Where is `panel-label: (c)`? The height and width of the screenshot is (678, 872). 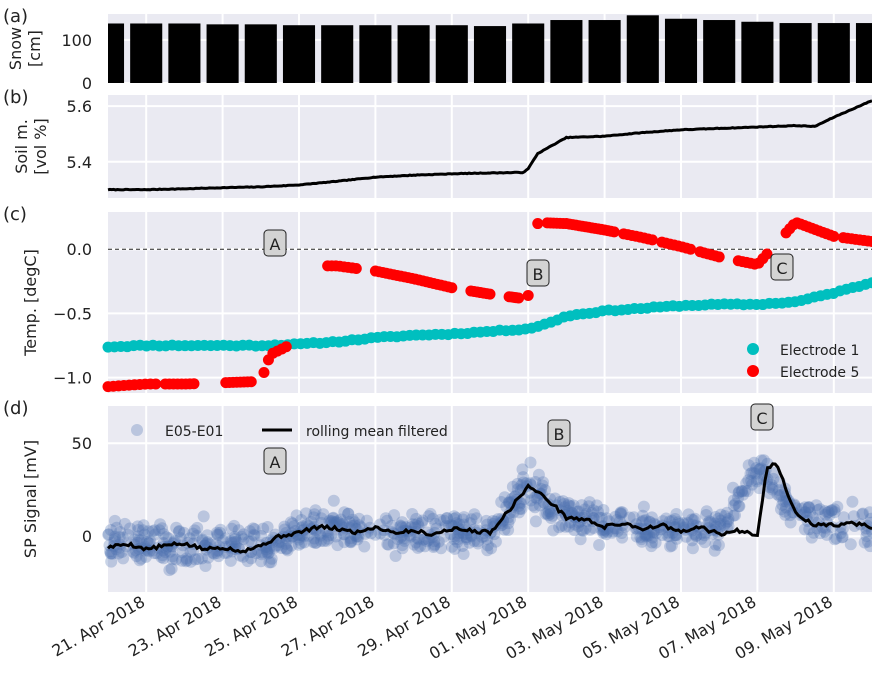 panel-label: (c) is located at coordinates (15, 214).